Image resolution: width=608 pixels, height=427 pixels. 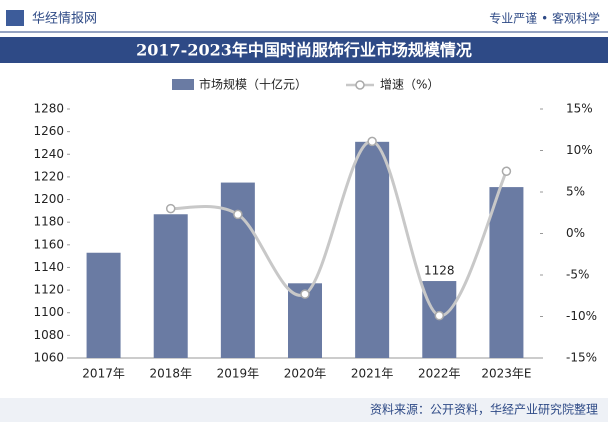 What do you see at coordinates (48, 154) in the screenshot?
I see `y-tick-label: 1240` at bounding box center [48, 154].